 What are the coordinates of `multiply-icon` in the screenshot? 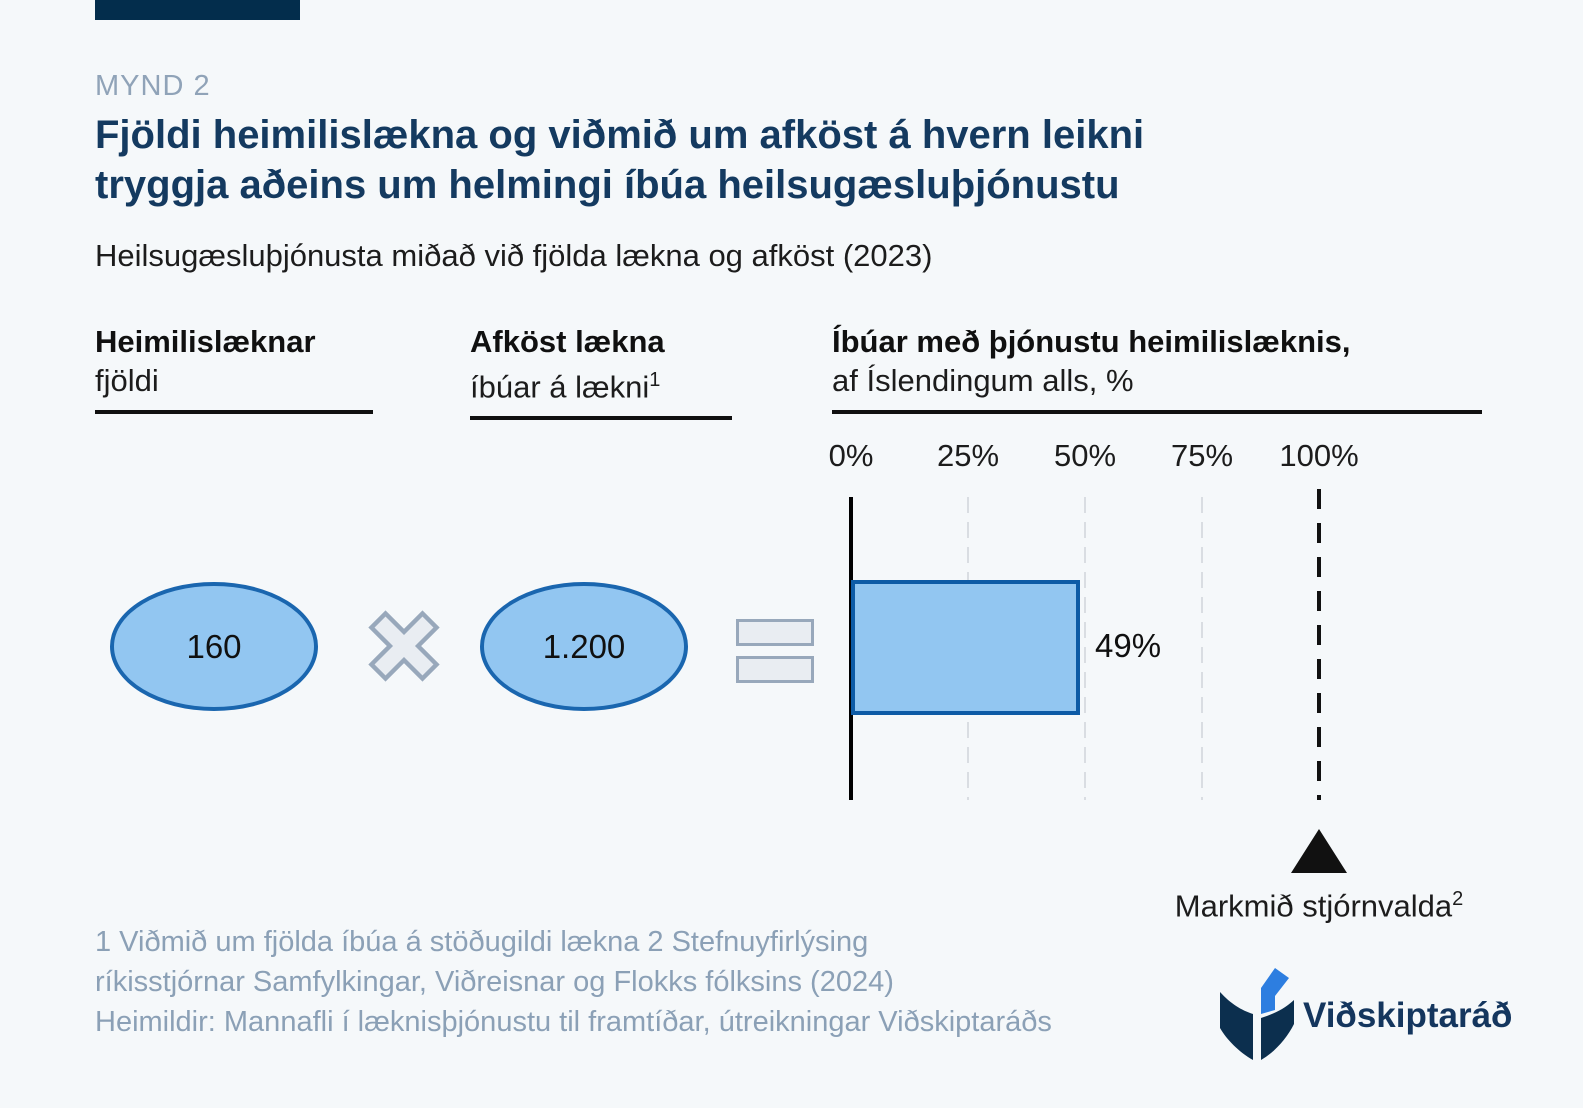 It's located at (404, 646).